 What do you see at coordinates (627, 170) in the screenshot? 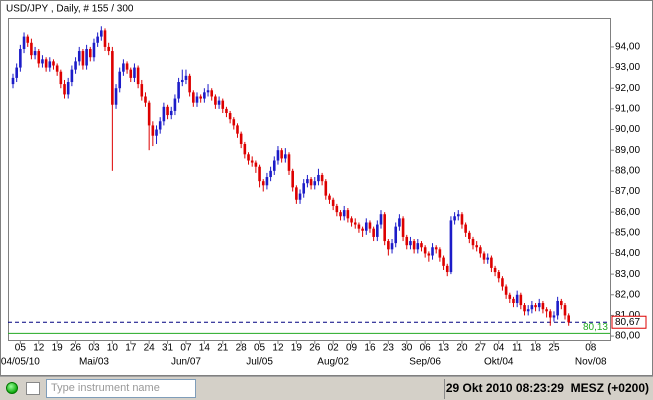
I see `y-tick-label: 88,00` at bounding box center [627, 170].